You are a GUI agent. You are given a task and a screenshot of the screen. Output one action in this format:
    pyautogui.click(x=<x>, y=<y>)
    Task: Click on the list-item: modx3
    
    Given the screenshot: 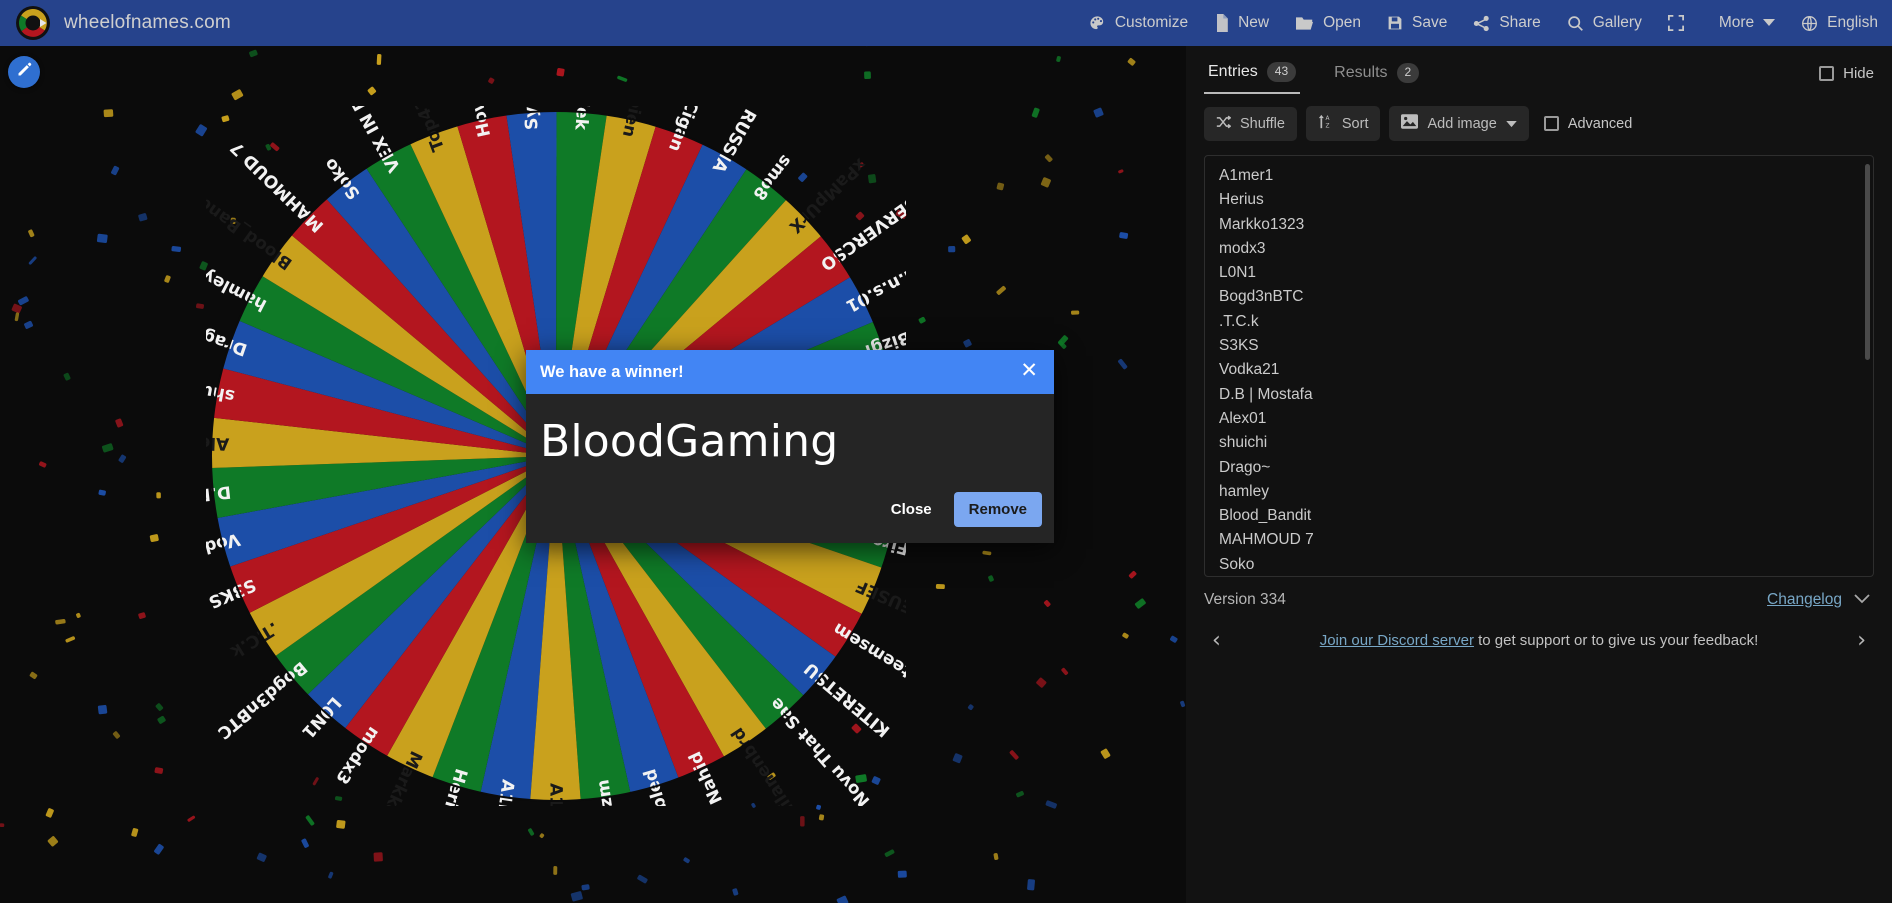 What is the action you would take?
    pyautogui.click(x=1242, y=248)
    